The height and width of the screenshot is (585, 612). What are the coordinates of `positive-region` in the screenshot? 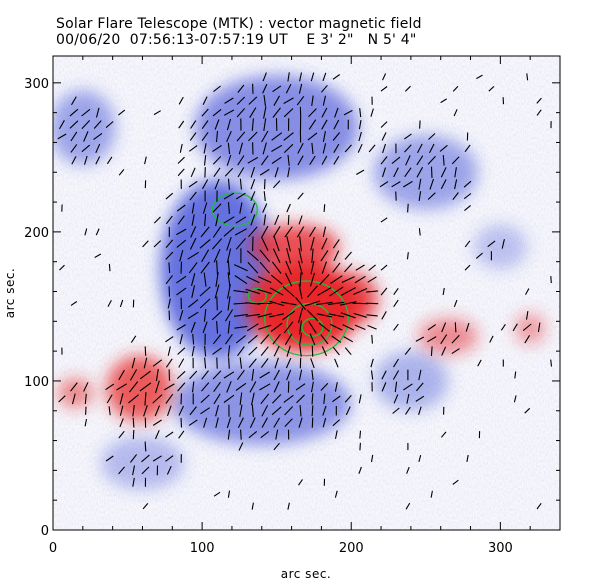 It's located at (294, 247).